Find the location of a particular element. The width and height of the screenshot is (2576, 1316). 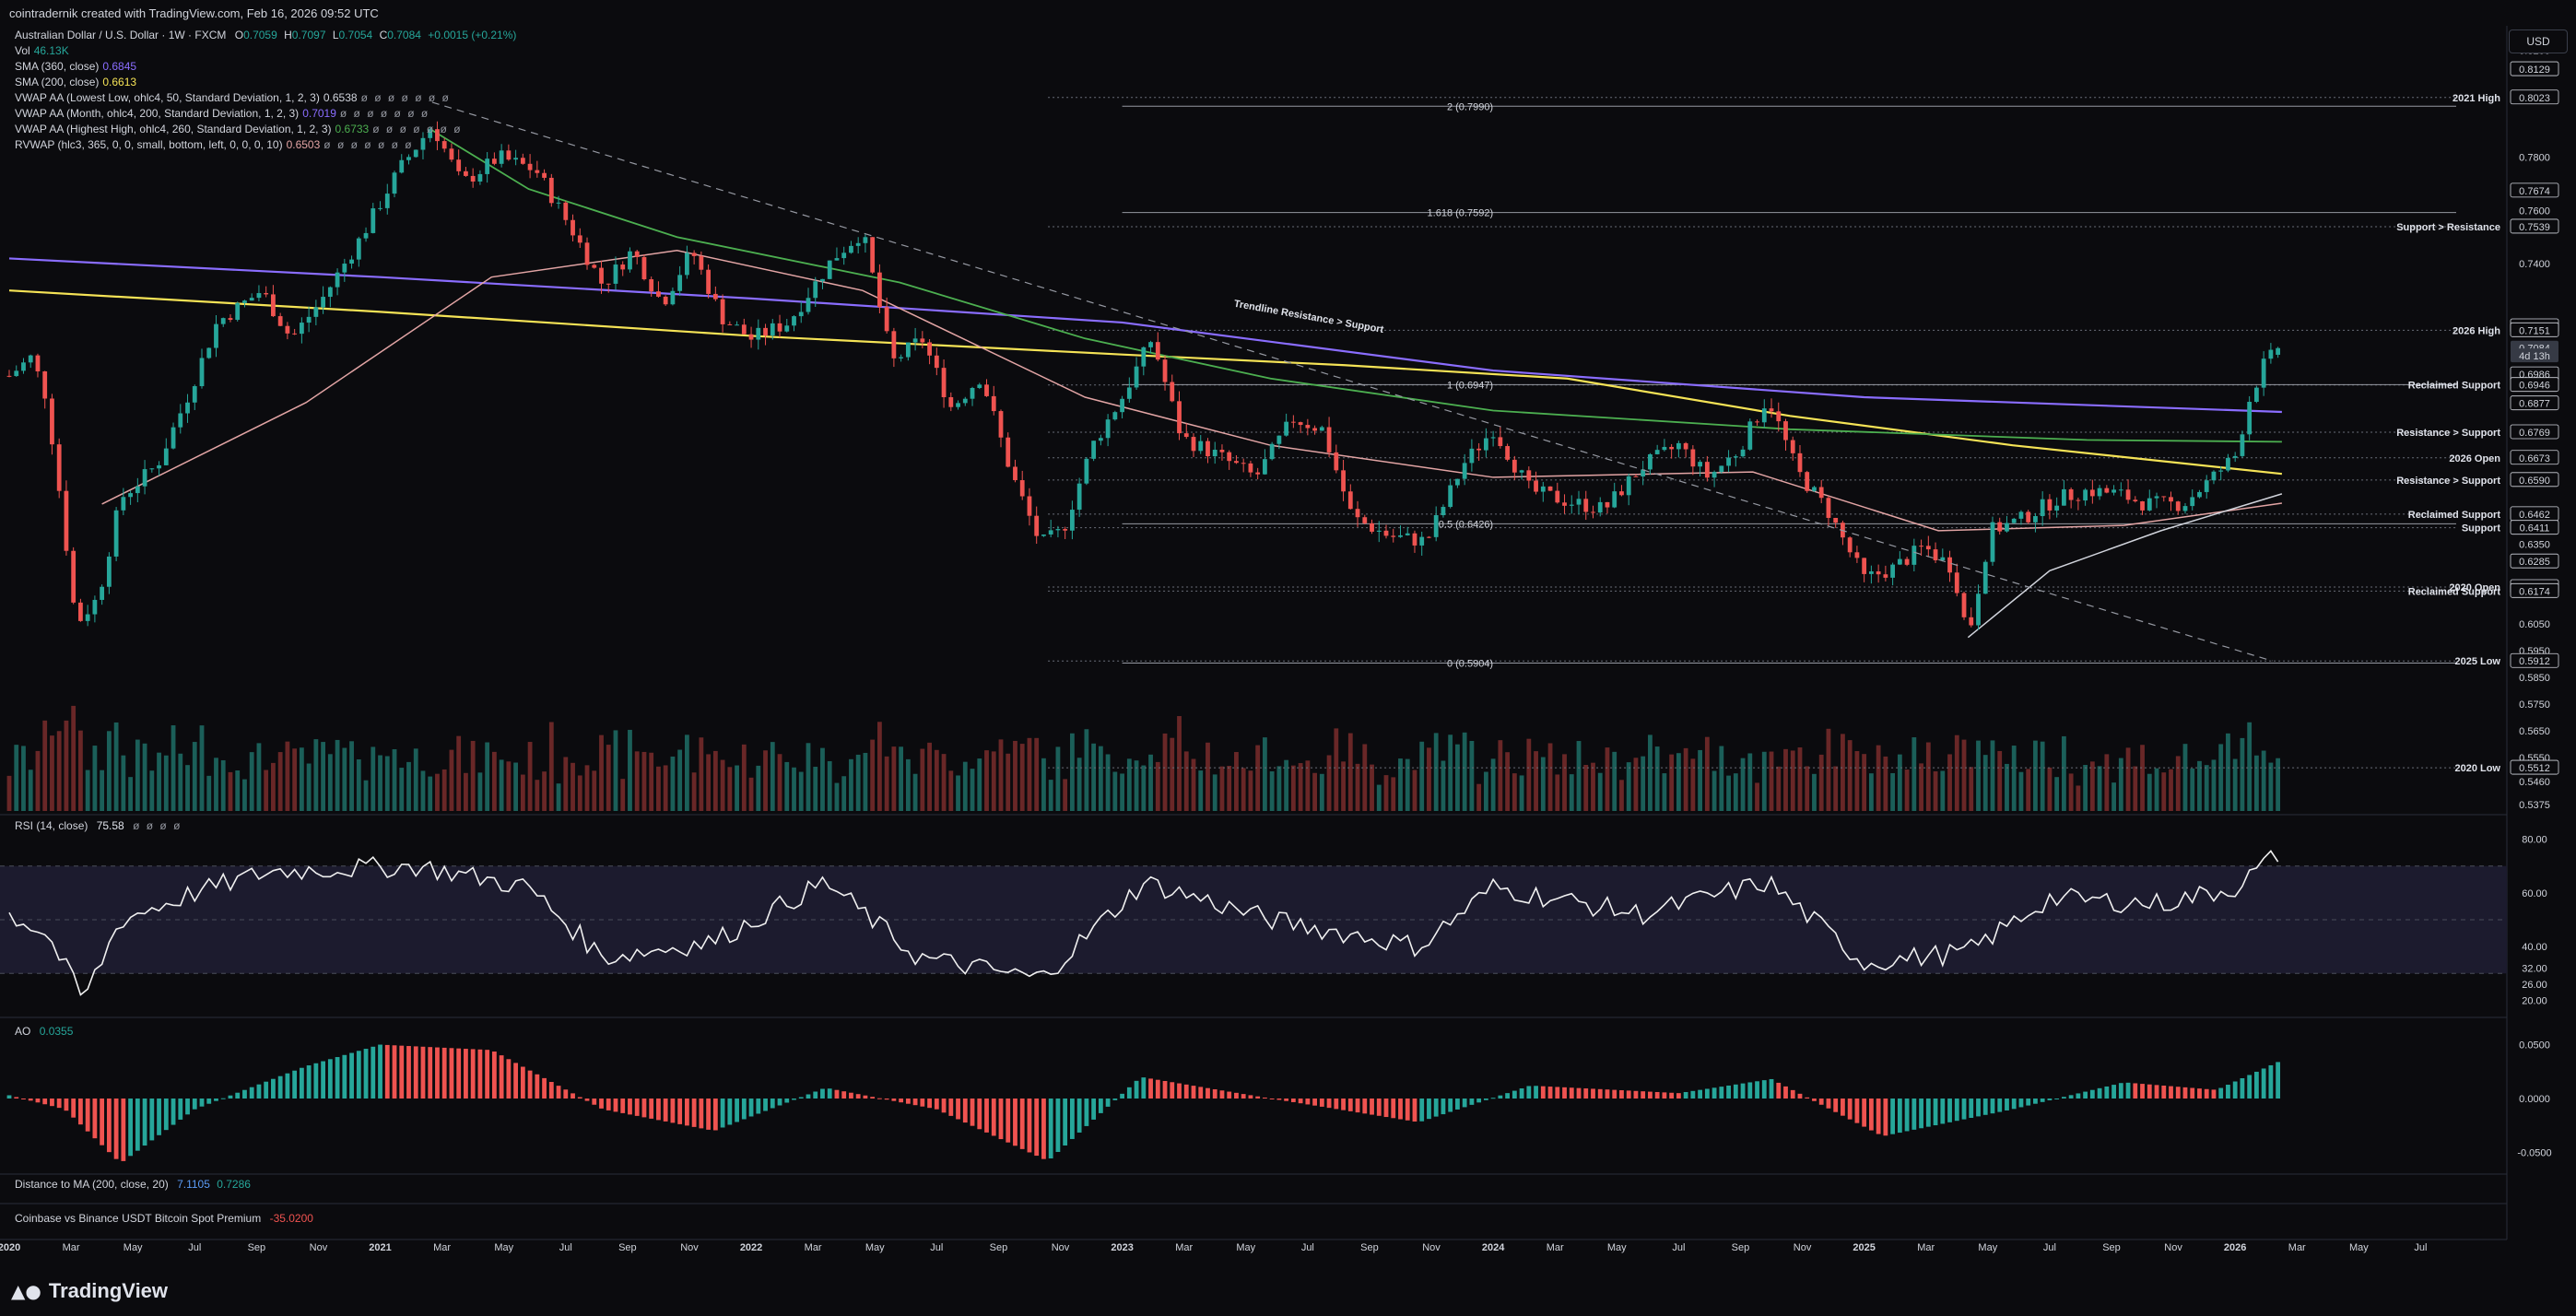

time-tick: May is located at coordinates (875, 1247).